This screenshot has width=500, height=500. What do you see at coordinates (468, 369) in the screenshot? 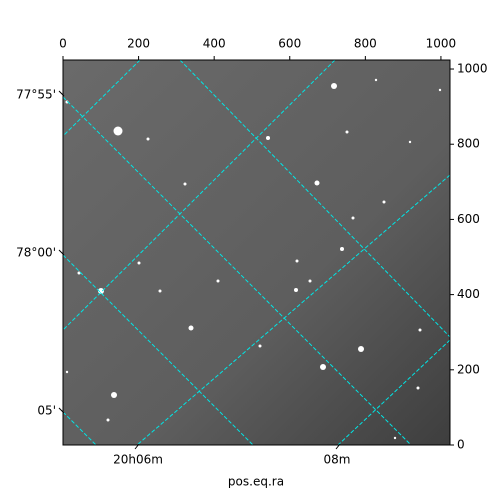
I see `y-tick-label: 200` at bounding box center [468, 369].